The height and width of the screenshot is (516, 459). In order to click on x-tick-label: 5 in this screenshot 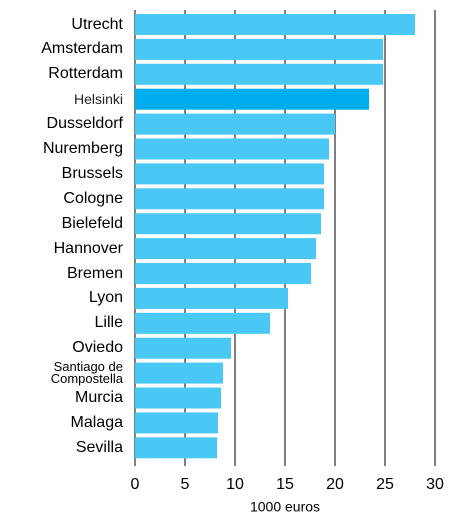, I will do `click(185, 484)`.